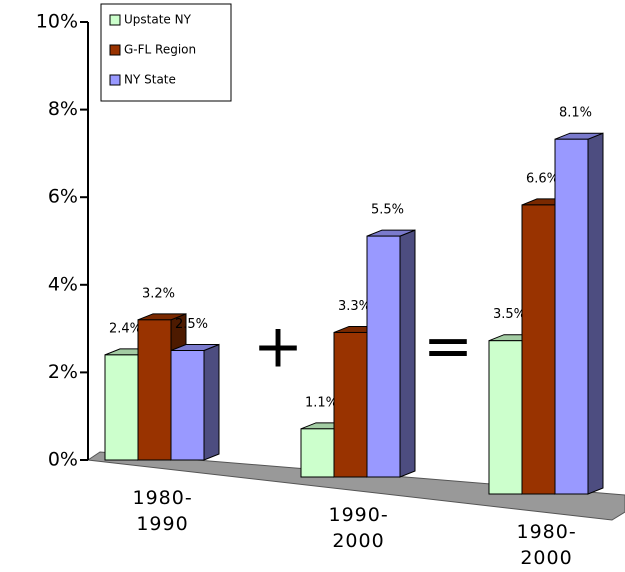 The image size is (625, 572). What do you see at coordinates (358, 528) in the screenshot?
I see `x-tick-label: 1990-2000` at bounding box center [358, 528].